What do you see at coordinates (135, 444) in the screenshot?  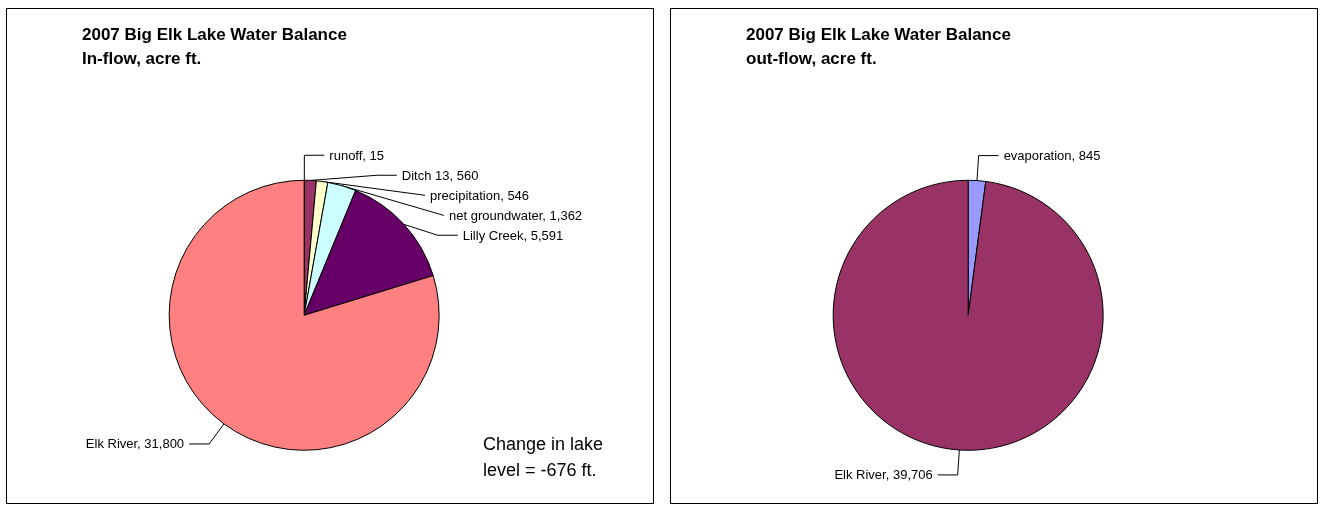 I see `slice-label: Elk River, 31,800` at bounding box center [135, 444].